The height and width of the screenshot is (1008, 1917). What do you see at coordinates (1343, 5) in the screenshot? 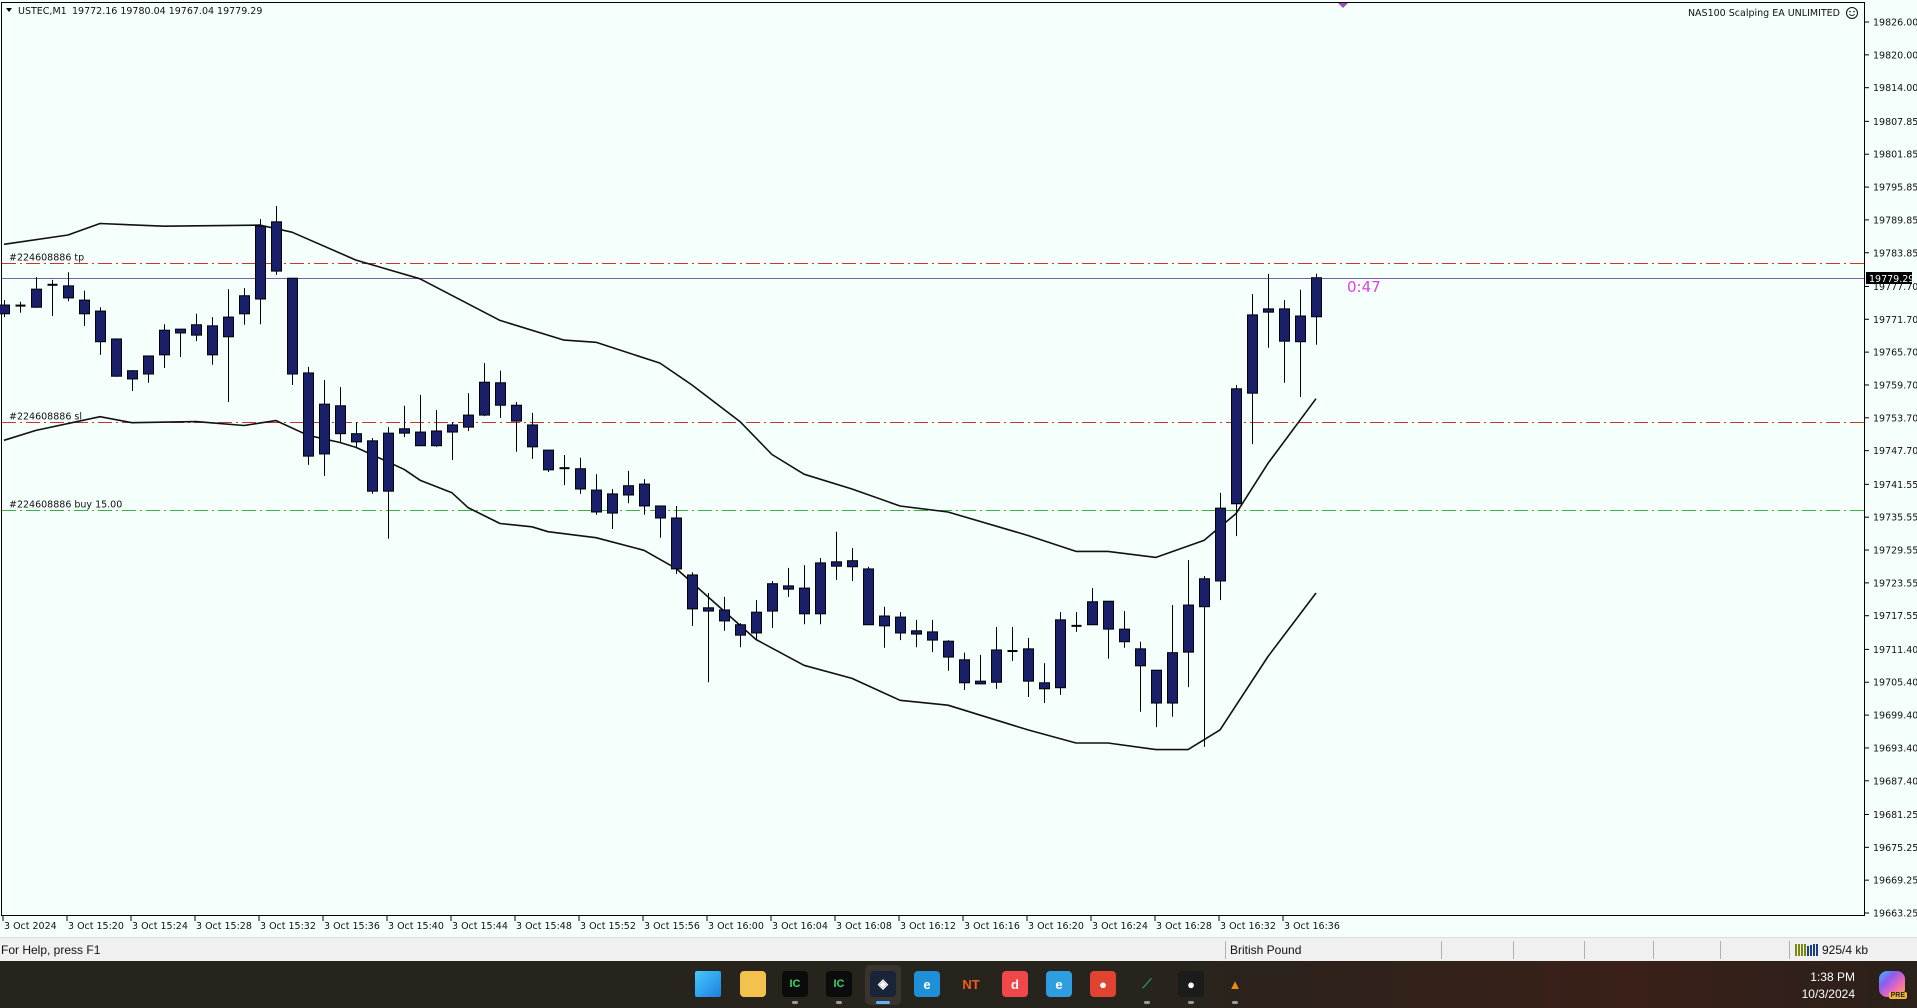
I see `chart-shift-marker-icon` at bounding box center [1343, 5].